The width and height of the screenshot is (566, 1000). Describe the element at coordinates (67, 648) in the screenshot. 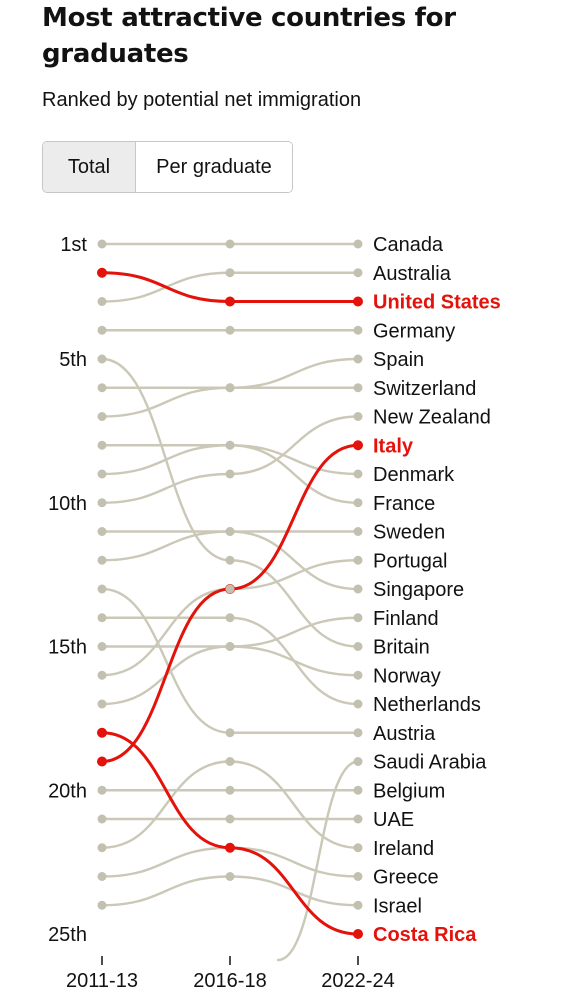

I see `y-tick-label: 15th` at that location.